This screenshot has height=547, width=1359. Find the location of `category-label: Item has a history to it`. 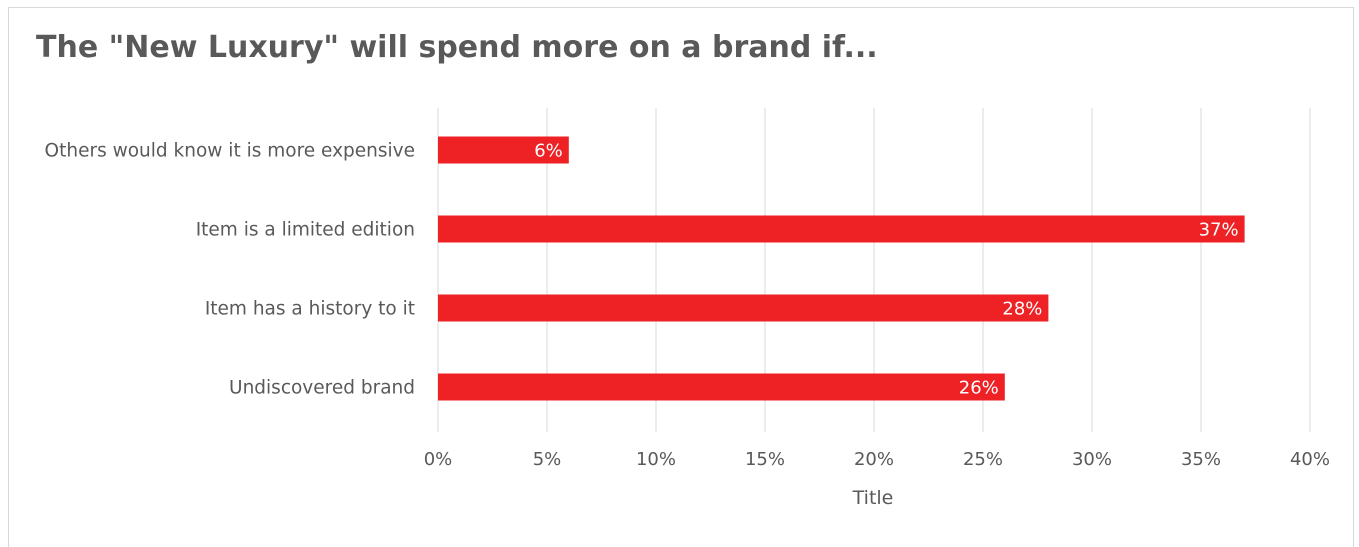

category-label: Item has a history to it is located at coordinates (310, 309).